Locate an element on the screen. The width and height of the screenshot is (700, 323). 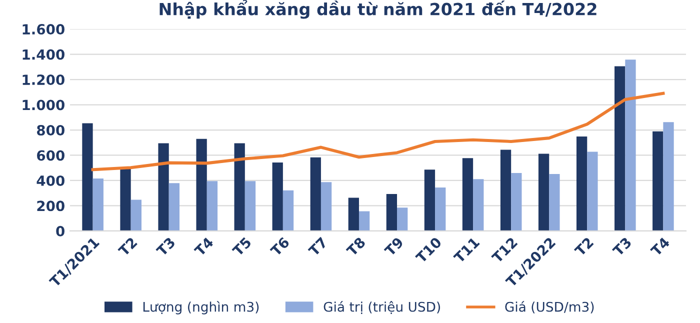
legend-label: Giá trị (triệu USD) is located at coordinates (382, 307).